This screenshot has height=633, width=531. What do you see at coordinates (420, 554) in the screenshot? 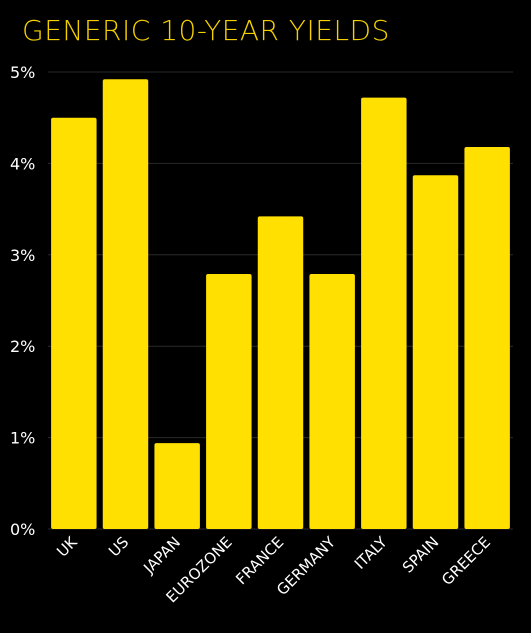
I see `x-tick-label: SPAIN` at bounding box center [420, 554].